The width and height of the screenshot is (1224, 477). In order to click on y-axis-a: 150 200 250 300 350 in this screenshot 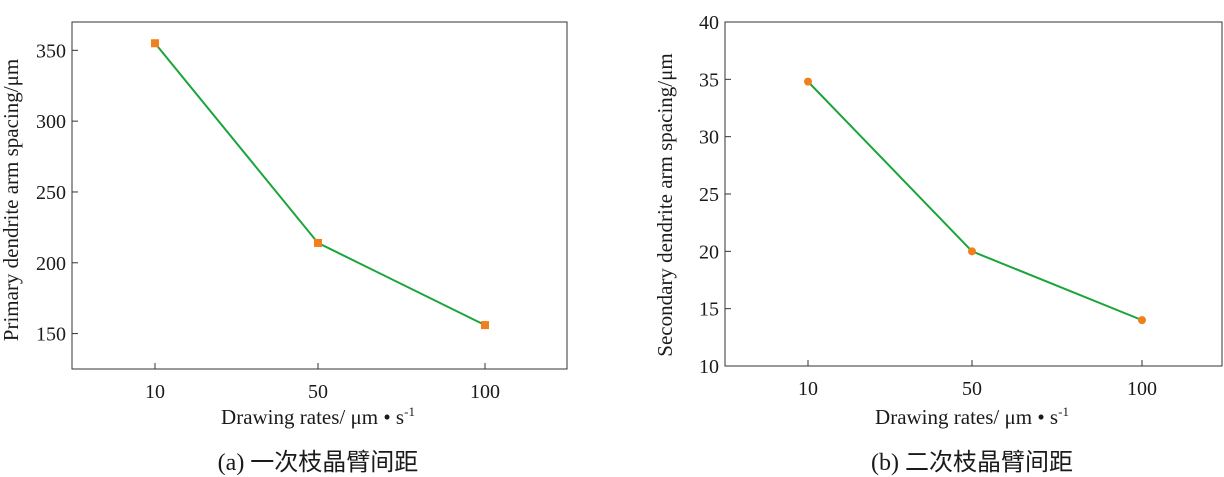, I will do `click(57, 193)`.